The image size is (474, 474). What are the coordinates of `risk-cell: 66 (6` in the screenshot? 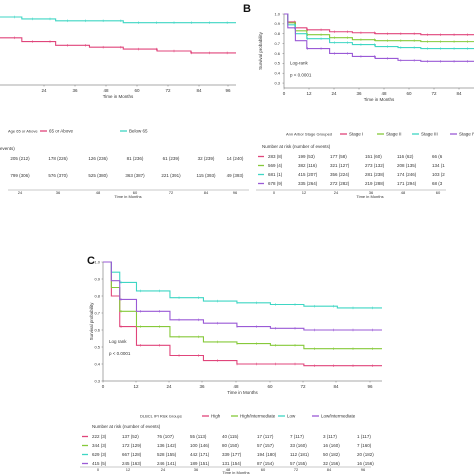 It's located at (437, 156).